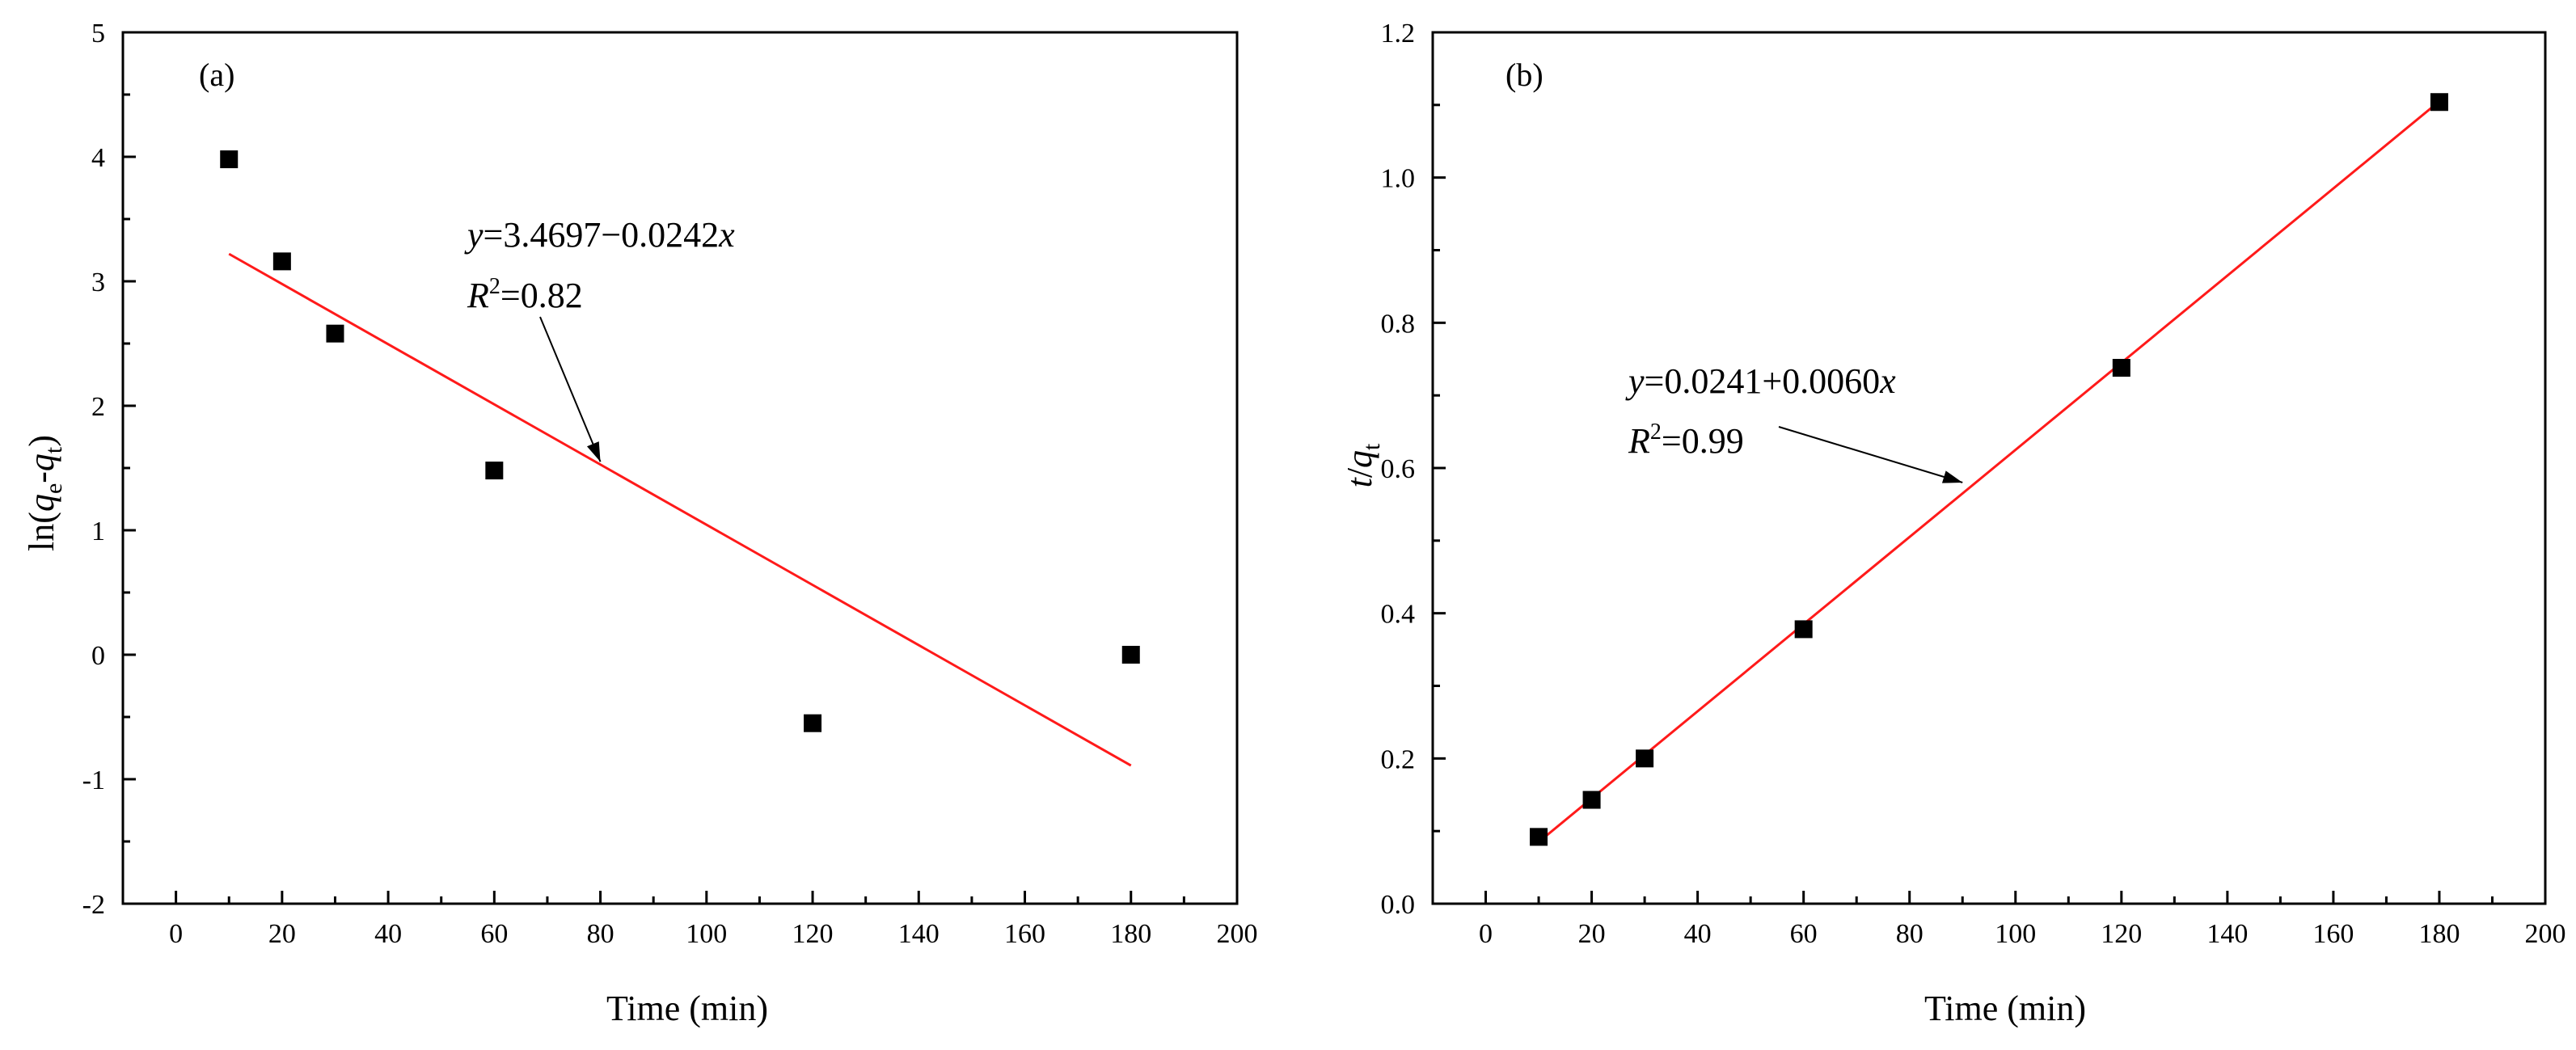 This screenshot has width=2576, height=1050. I want to click on y-tick-label: 5, so click(98, 33).